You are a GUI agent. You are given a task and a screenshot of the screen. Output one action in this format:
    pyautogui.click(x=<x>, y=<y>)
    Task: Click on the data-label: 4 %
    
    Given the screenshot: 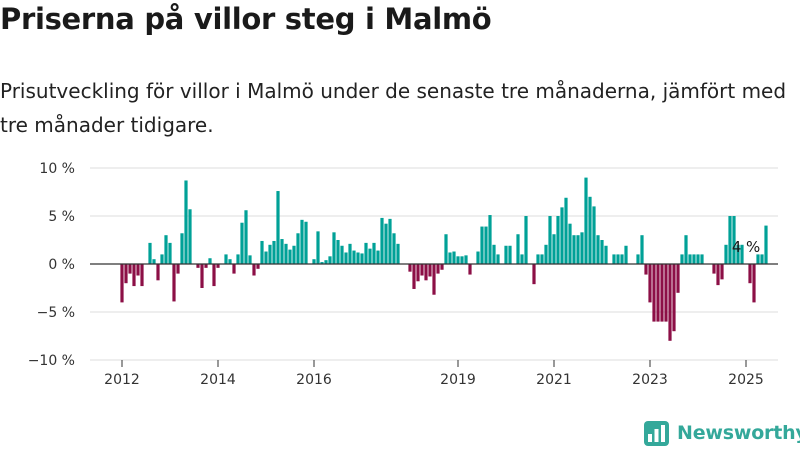 What is the action you would take?
    pyautogui.click(x=746, y=247)
    